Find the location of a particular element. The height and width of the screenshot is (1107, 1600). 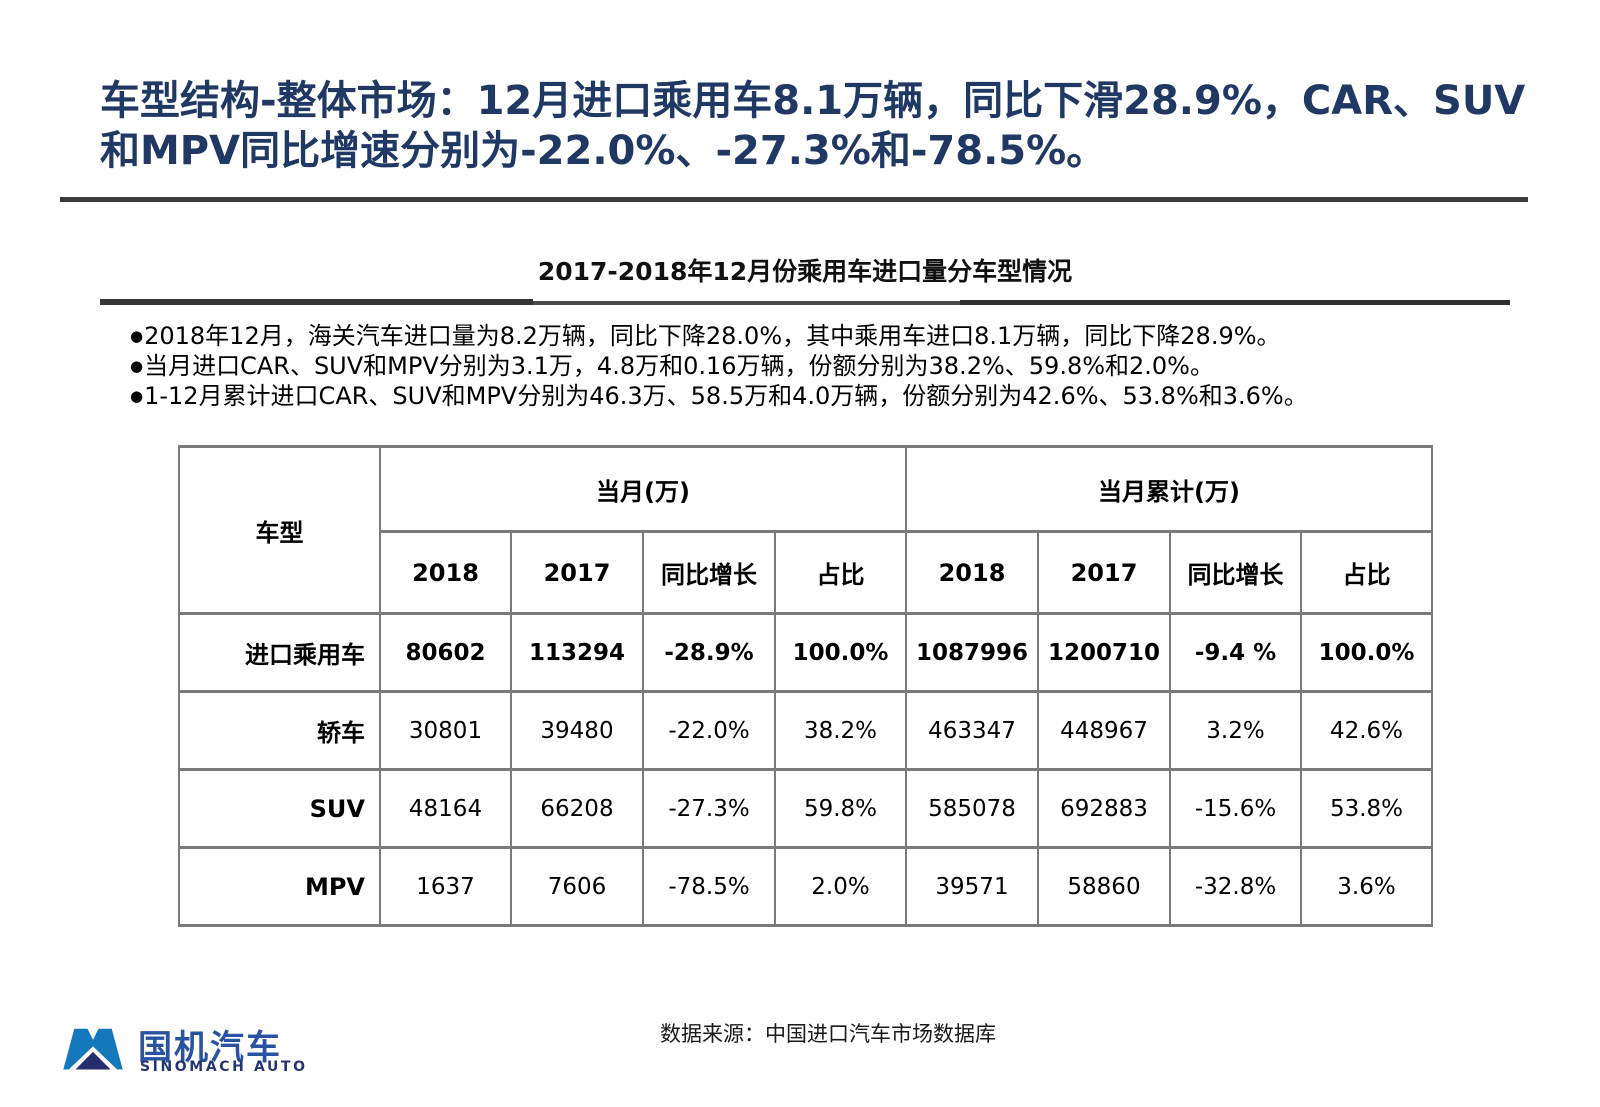

logo-text-cn: 国机汽车 is located at coordinates (210, 1048).